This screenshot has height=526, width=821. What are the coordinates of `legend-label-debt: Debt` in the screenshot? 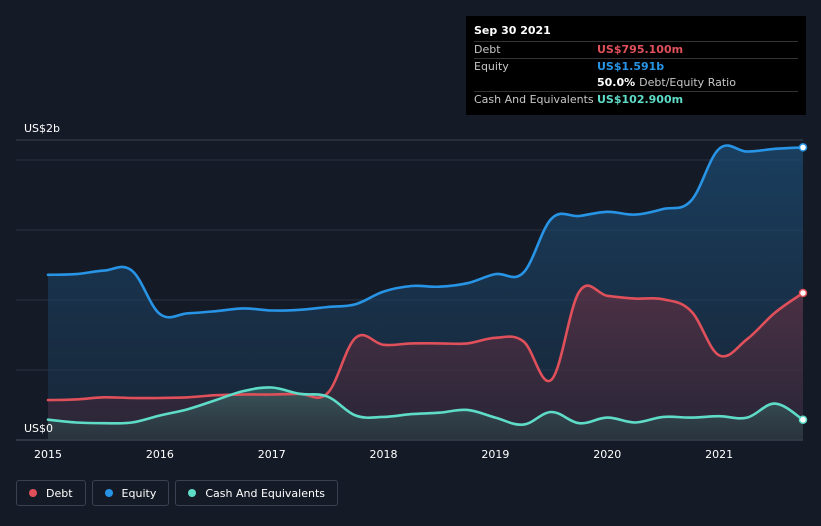 It's located at (59, 493).